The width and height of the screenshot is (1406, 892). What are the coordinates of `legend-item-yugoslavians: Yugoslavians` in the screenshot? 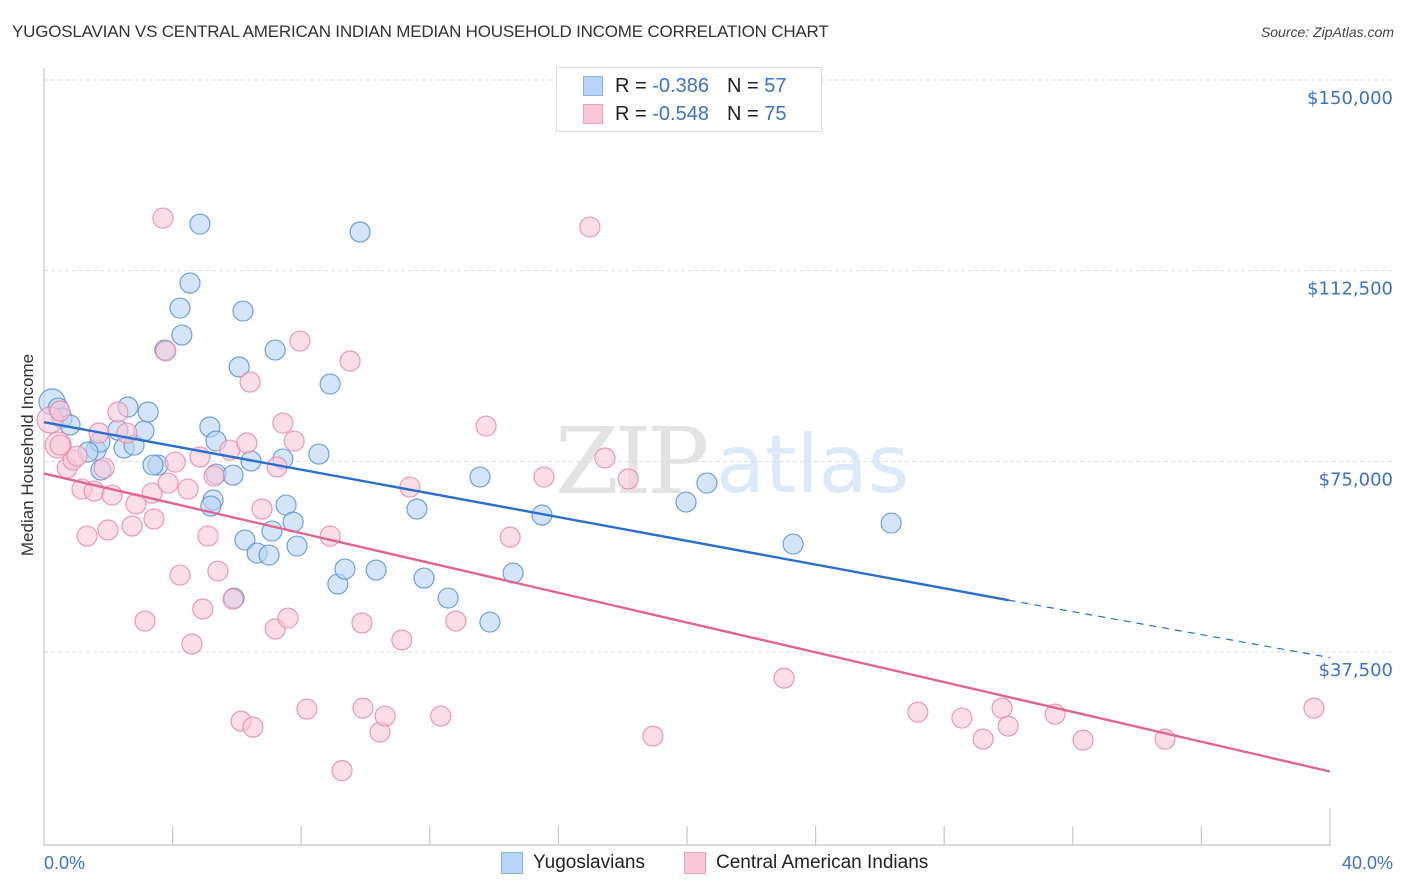 It's located at (573, 863).